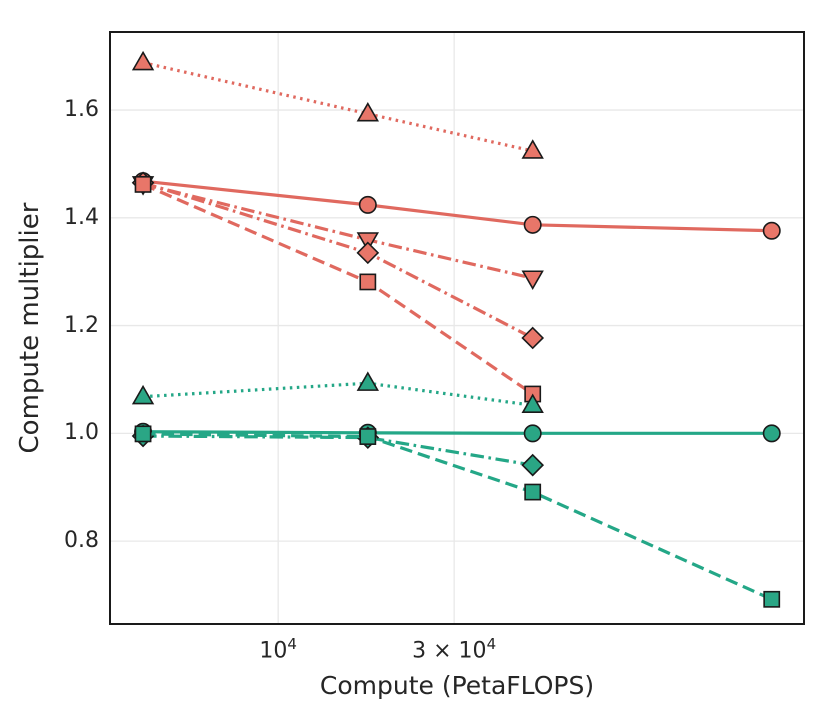 The height and width of the screenshot is (716, 826). What do you see at coordinates (81, 541) in the screenshot?
I see `y-tick-label: 0.8` at bounding box center [81, 541].